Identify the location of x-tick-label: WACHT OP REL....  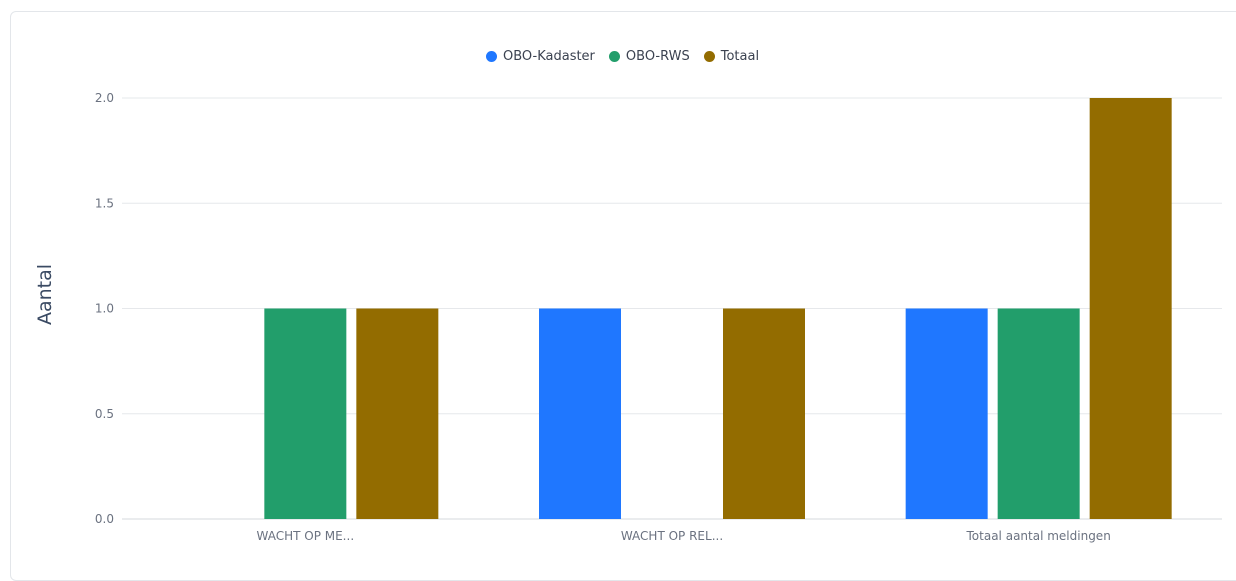
(672, 536).